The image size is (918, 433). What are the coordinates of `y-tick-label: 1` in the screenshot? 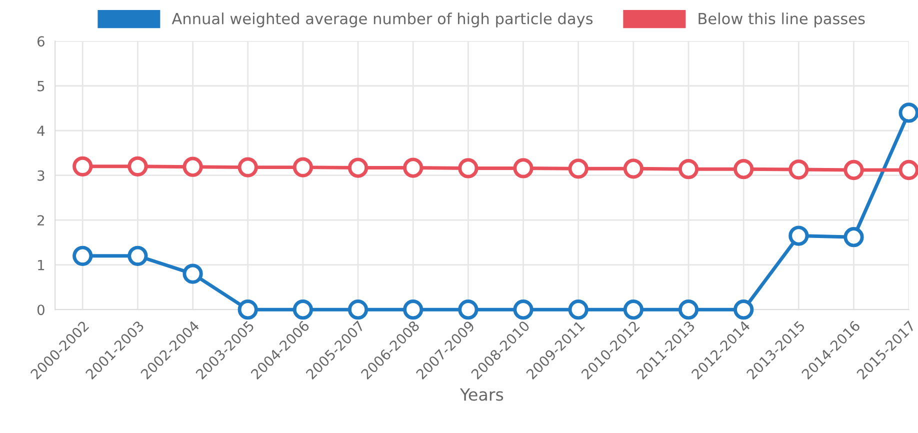 It's located at (41, 265).